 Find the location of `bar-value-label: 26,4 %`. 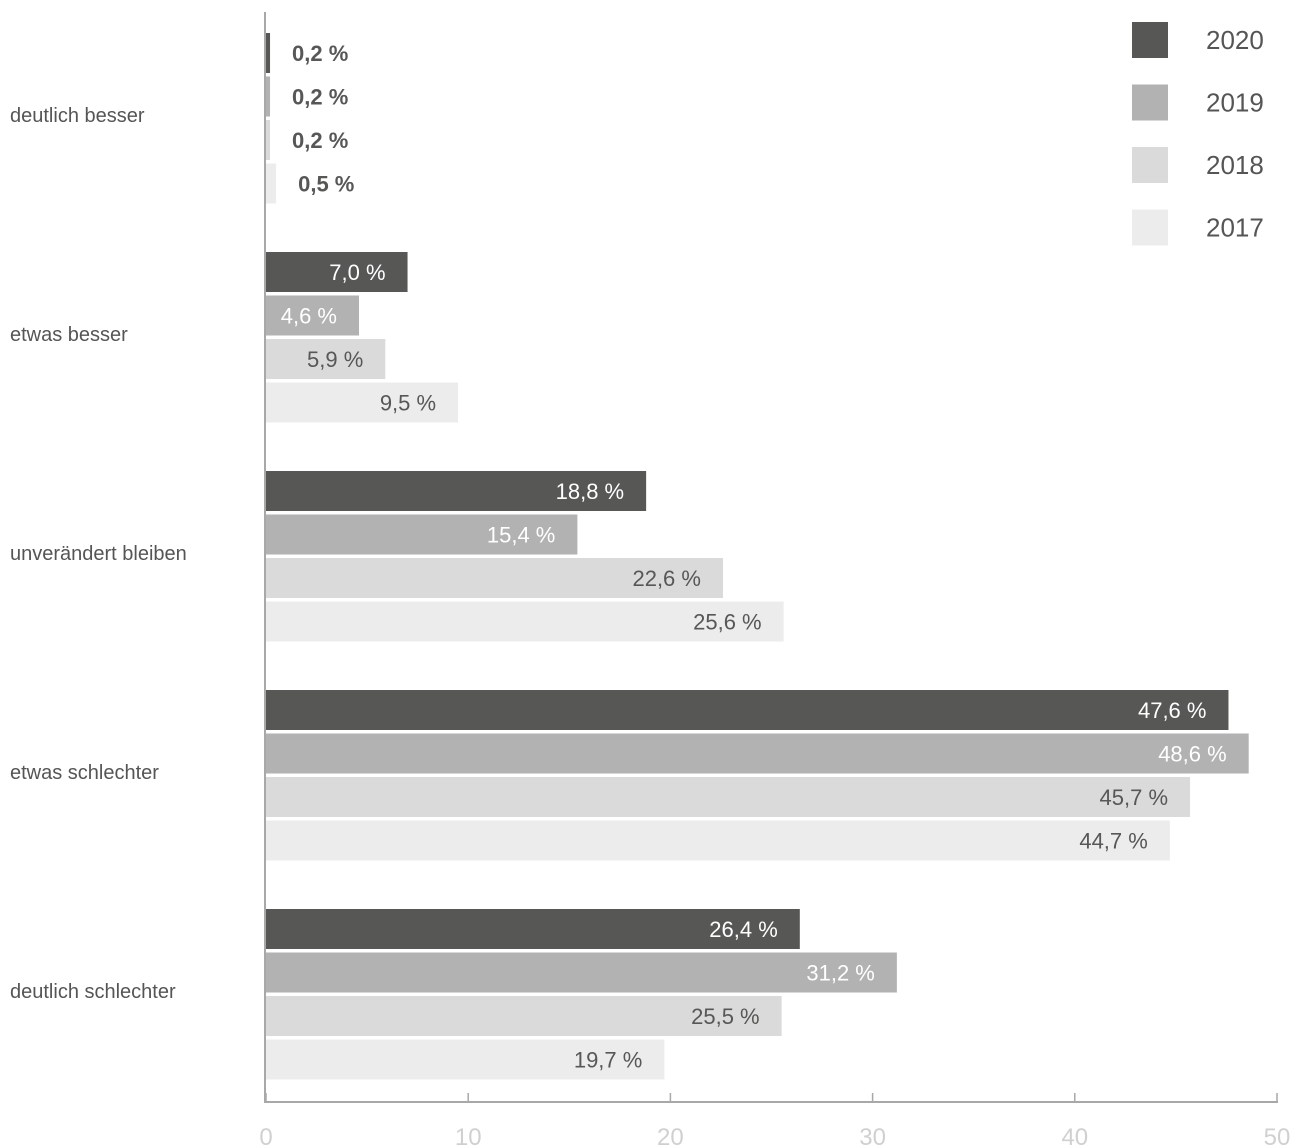

bar-value-label: 26,4 % is located at coordinates (743, 929).